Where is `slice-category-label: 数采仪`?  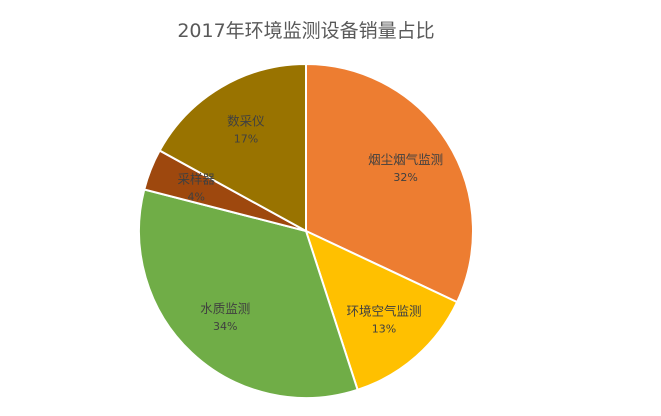 slice-category-label: 数采仪 is located at coordinates (246, 120).